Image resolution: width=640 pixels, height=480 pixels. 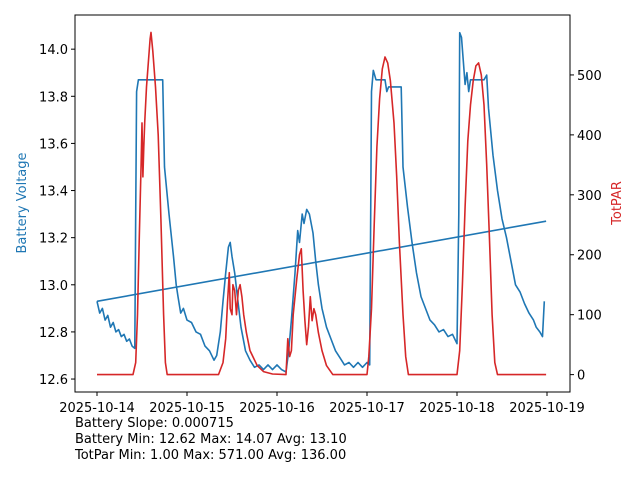 What do you see at coordinates (154, 423) in the screenshot?
I see `battery-slope-text: Battery Slope: 0.000715` at bounding box center [154, 423].